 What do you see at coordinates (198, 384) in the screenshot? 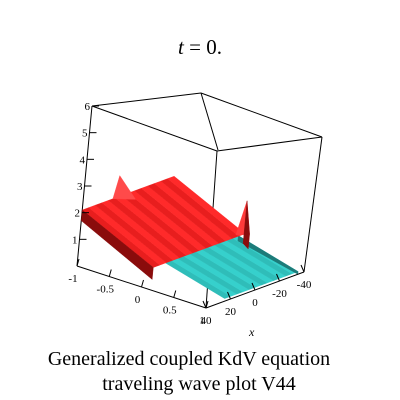
I see `caption-line-2: traveling wave plot V44` at bounding box center [198, 384].